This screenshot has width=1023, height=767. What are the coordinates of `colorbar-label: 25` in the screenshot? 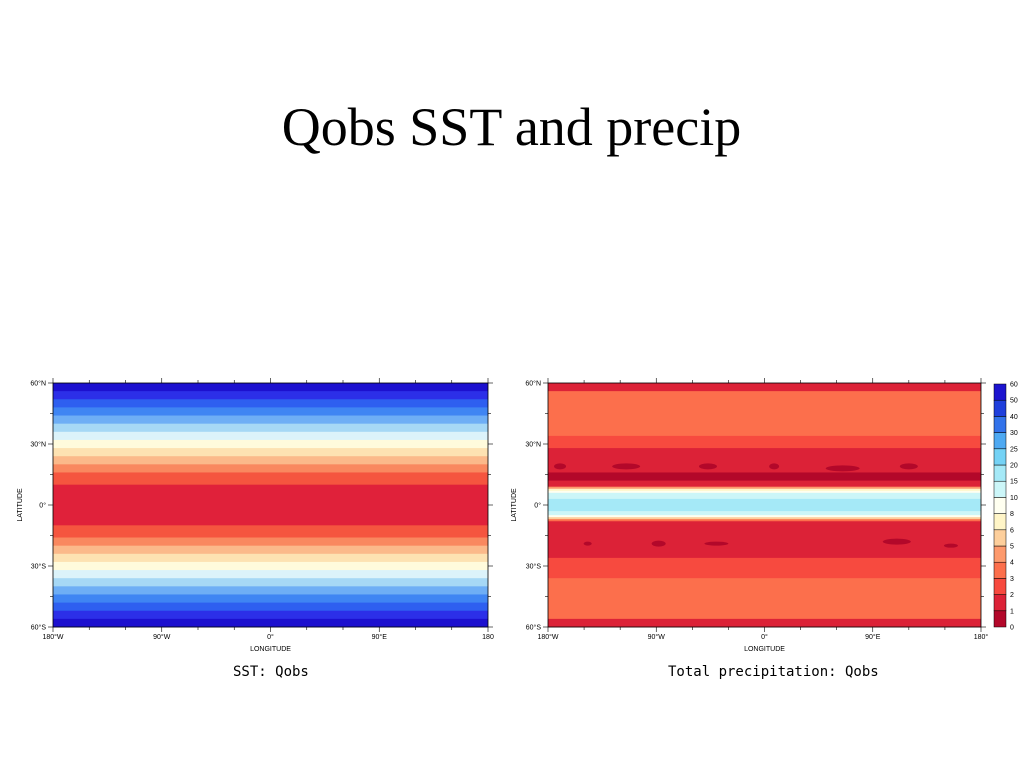 It's located at (1014, 449).